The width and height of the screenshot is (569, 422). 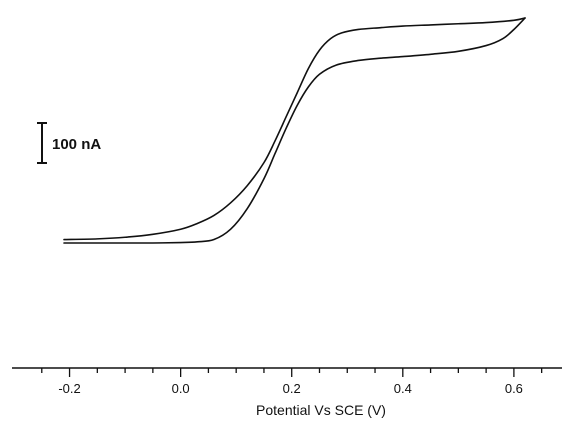 I want to click on current-scale-bar: 100 nA, so click(x=69, y=143).